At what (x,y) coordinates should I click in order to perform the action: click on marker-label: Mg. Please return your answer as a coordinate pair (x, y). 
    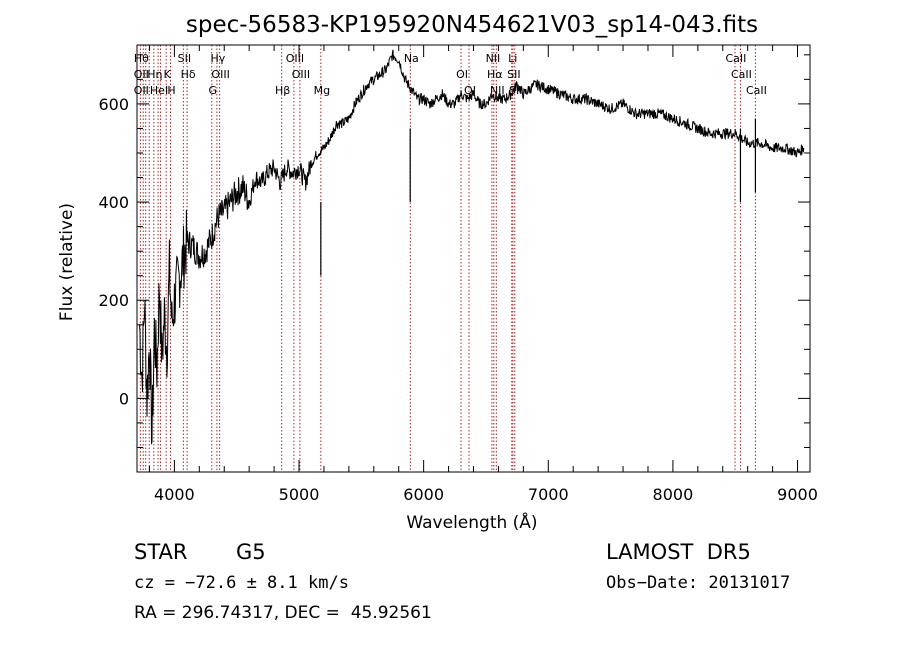
    Looking at the image, I should click on (322, 90).